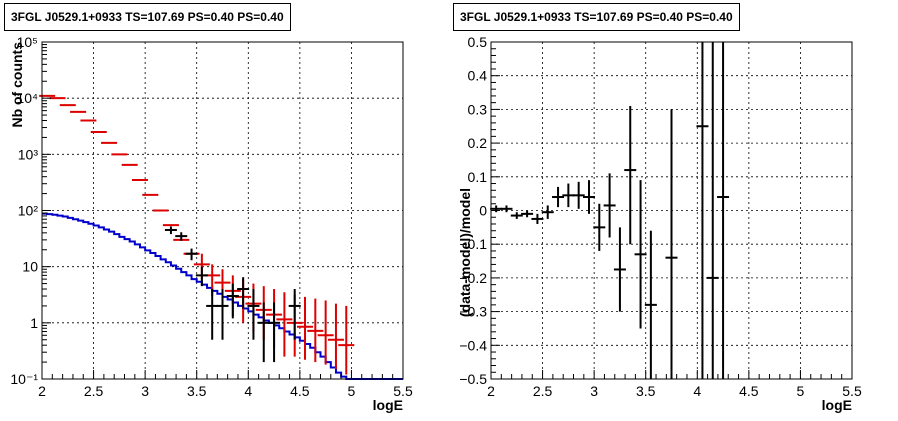 This screenshot has height=421, width=898. Describe the element at coordinates (473, 244) in the screenshot. I see `y-tick-label: −0.1` at that location.